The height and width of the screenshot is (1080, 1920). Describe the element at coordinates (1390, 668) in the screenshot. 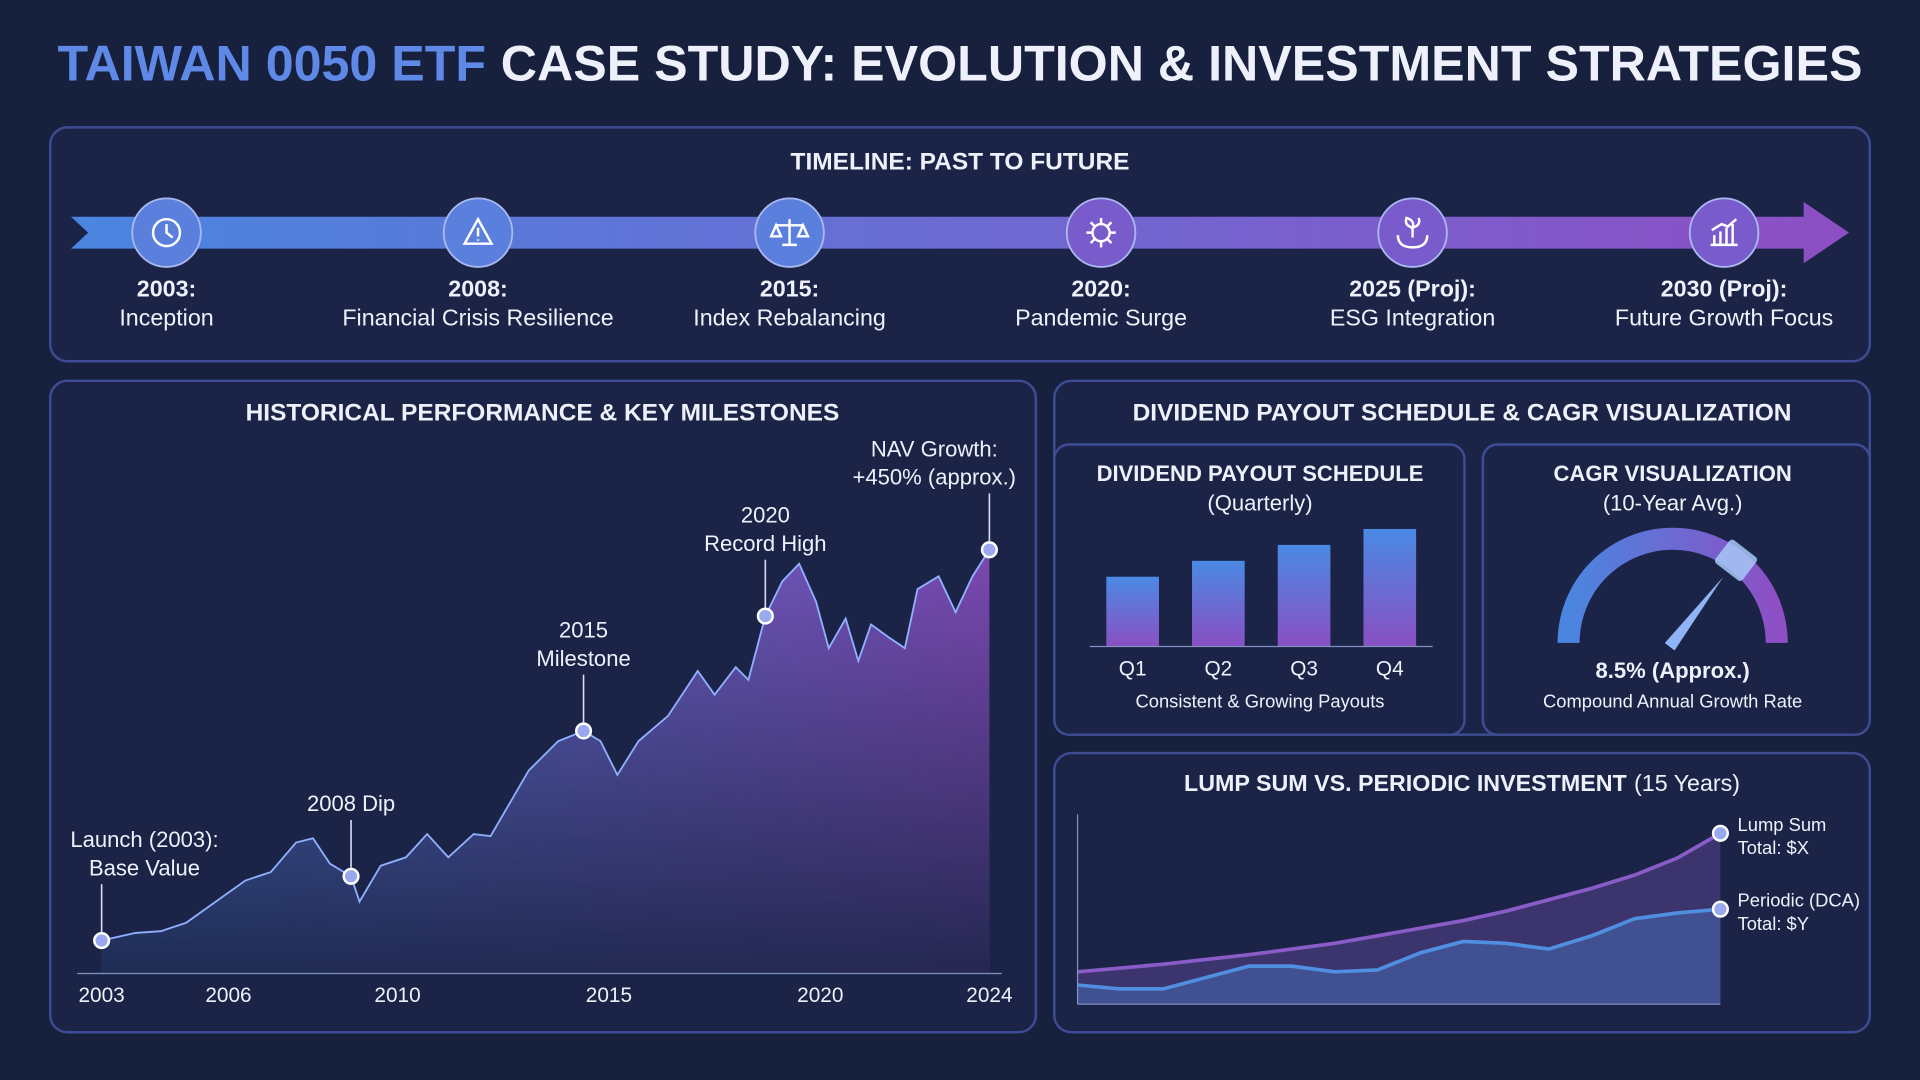

I see `x-tick-label: Q4` at that location.